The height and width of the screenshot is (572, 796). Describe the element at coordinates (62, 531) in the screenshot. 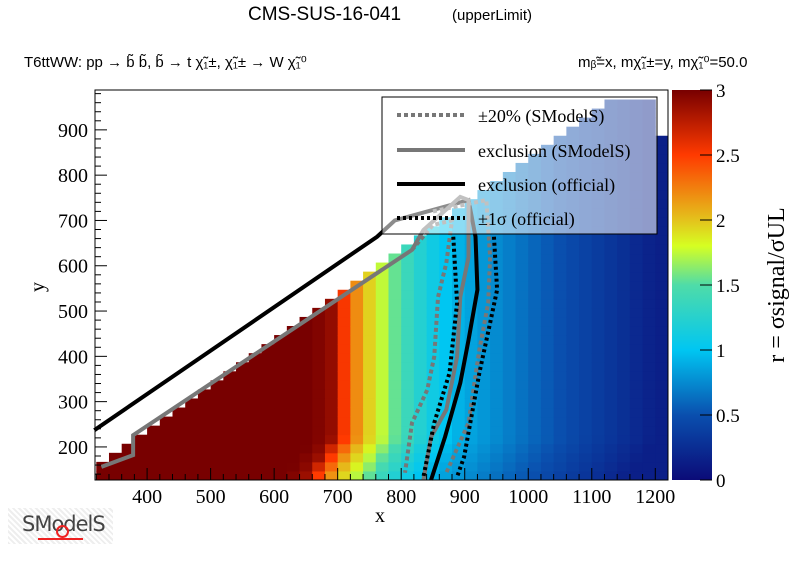

I see `logo-circle-icon` at that location.